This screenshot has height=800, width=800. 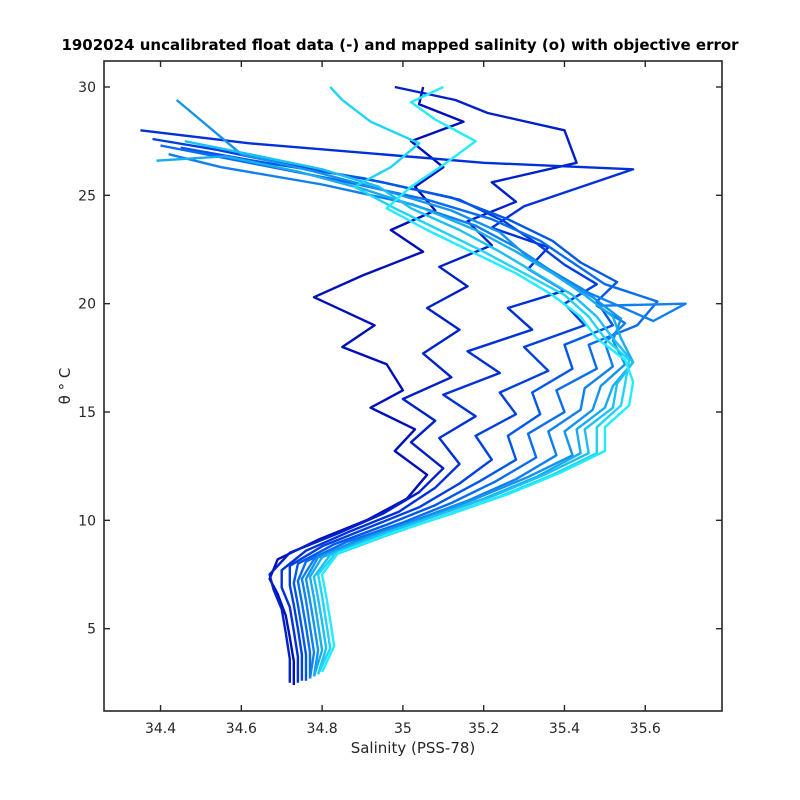 I want to click on y-tick-label-1: 10, so click(x=87, y=521).